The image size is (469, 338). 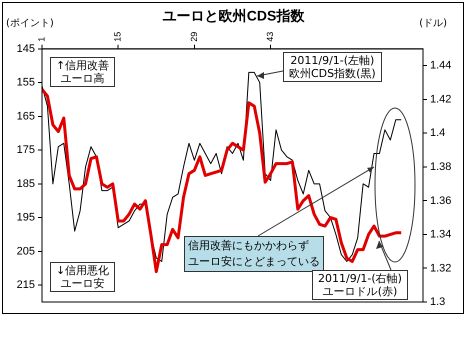 What do you see at coordinates (30, 23) in the screenshot?
I see `y-axis-title: (ポイント)` at bounding box center [30, 23].